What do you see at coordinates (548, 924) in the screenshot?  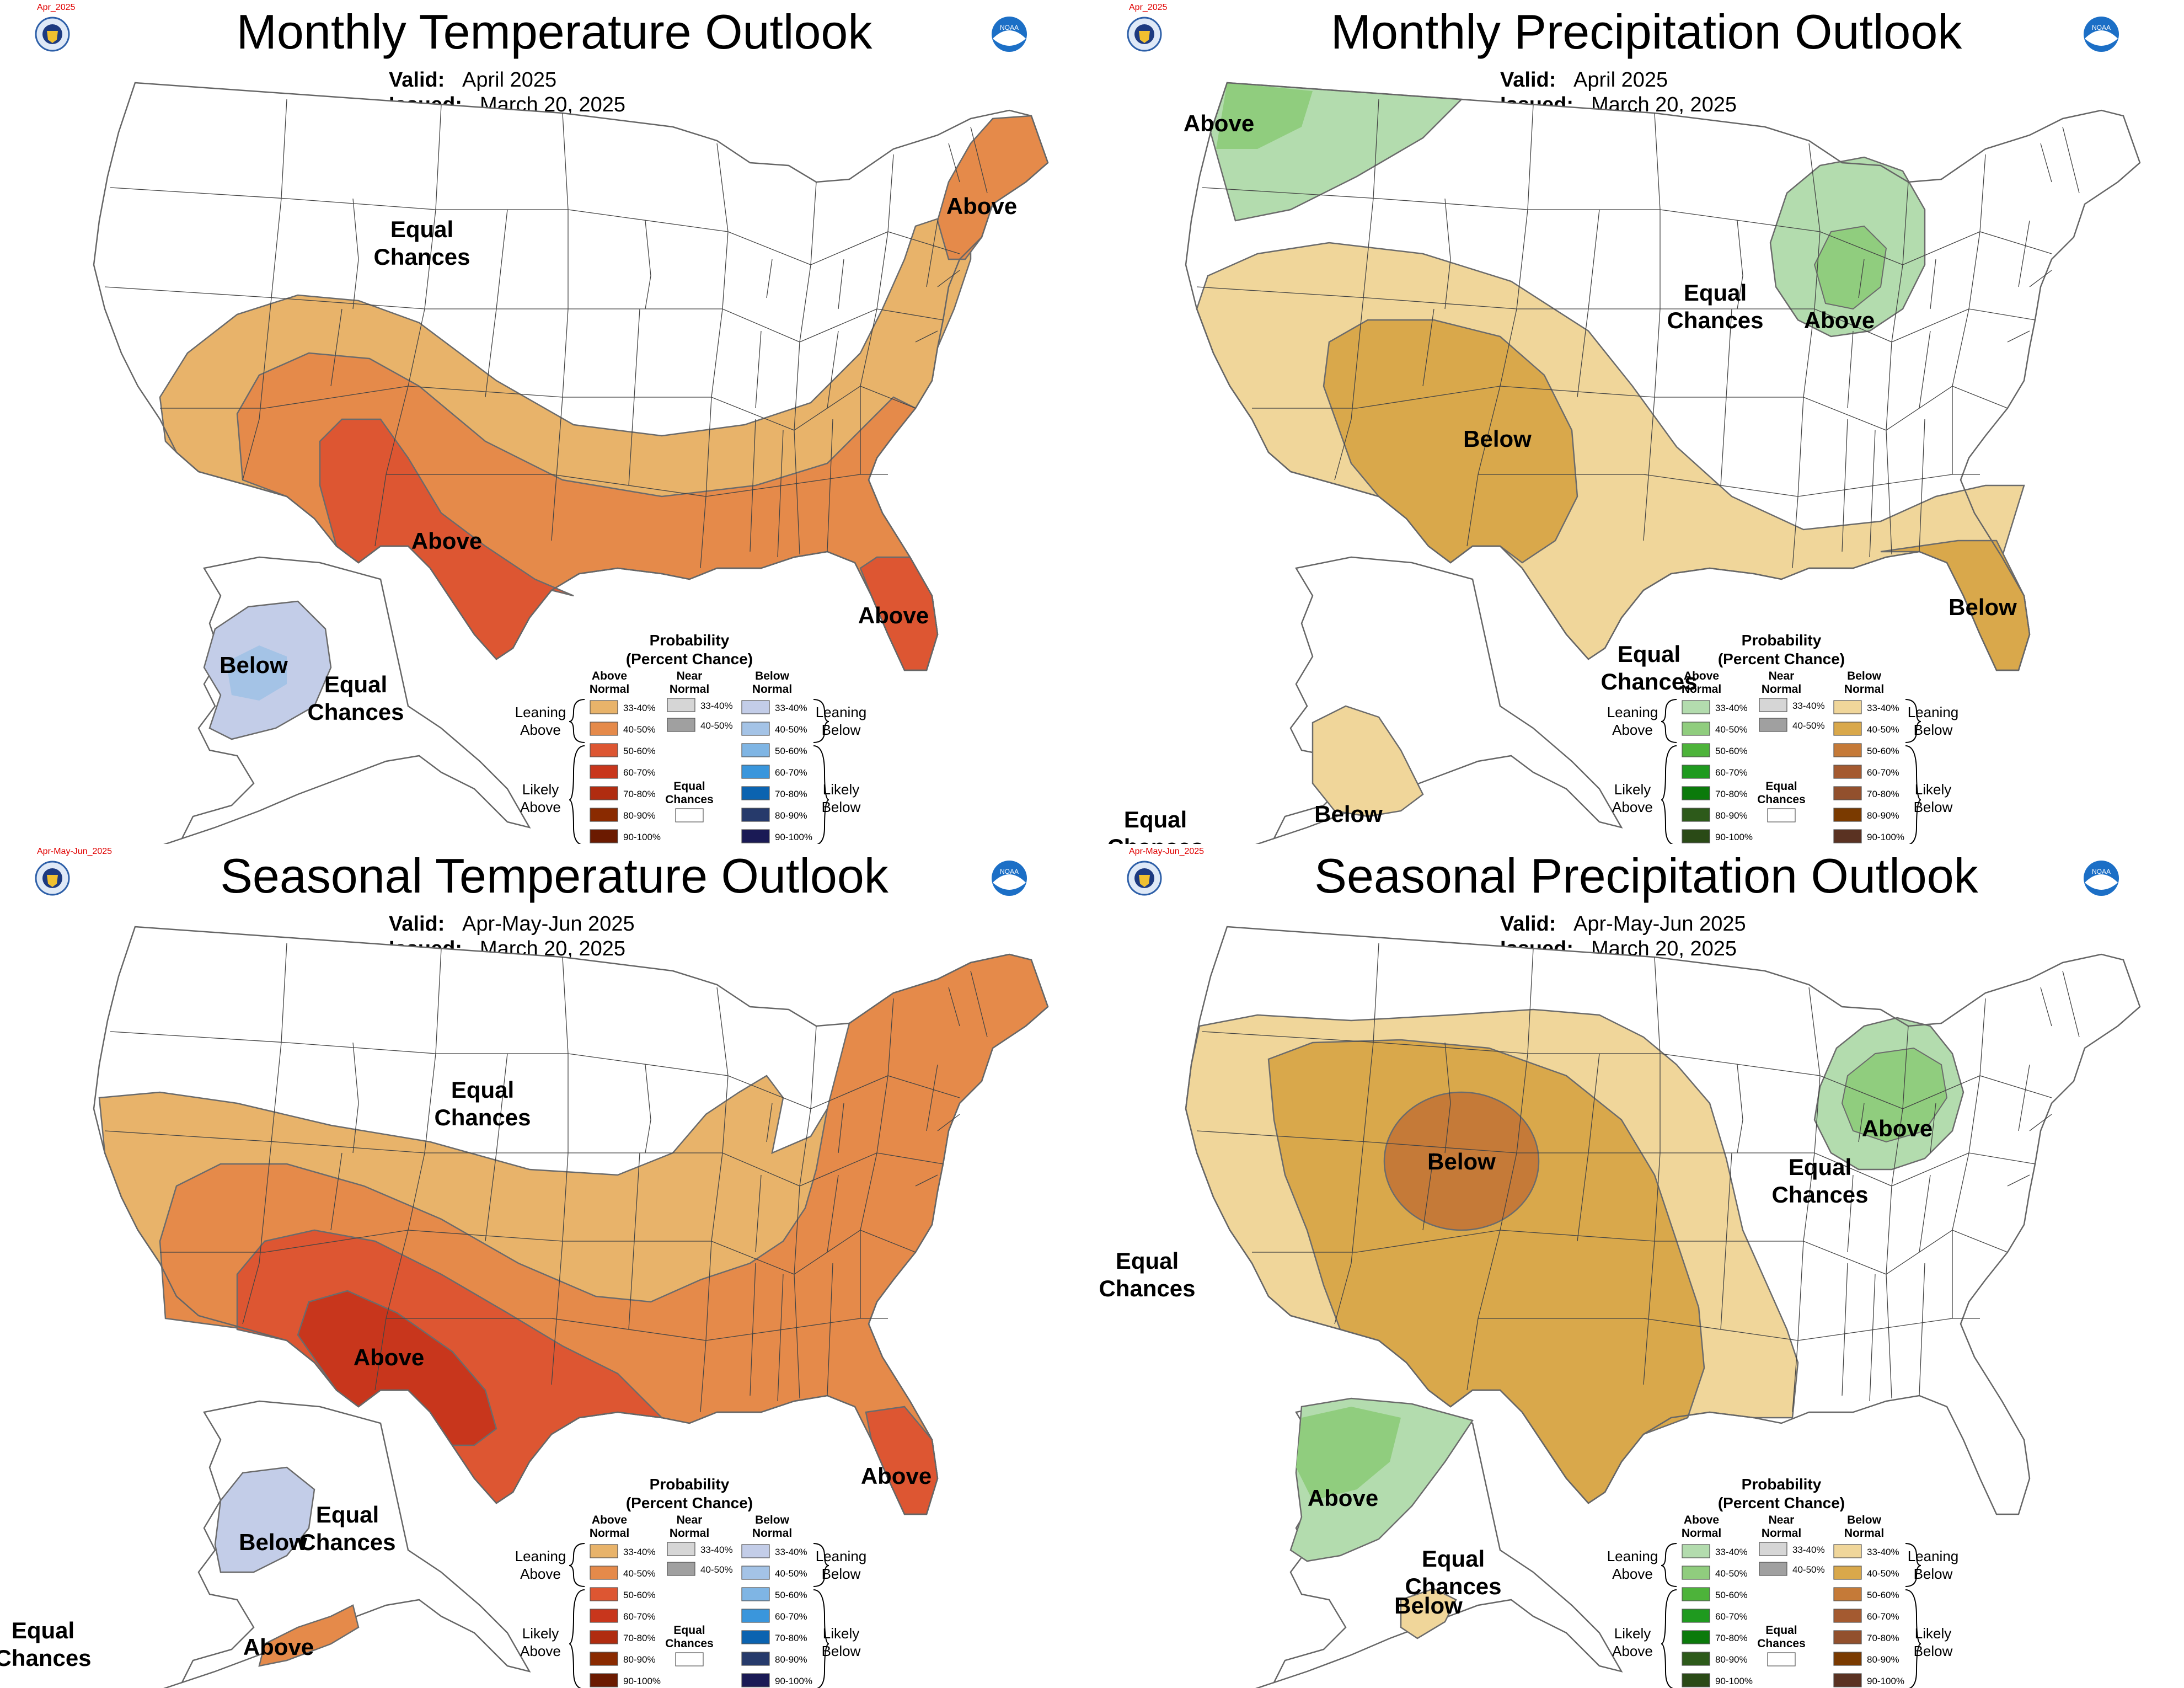 I see `valid-date: Apr-May-Jun 2025` at bounding box center [548, 924].